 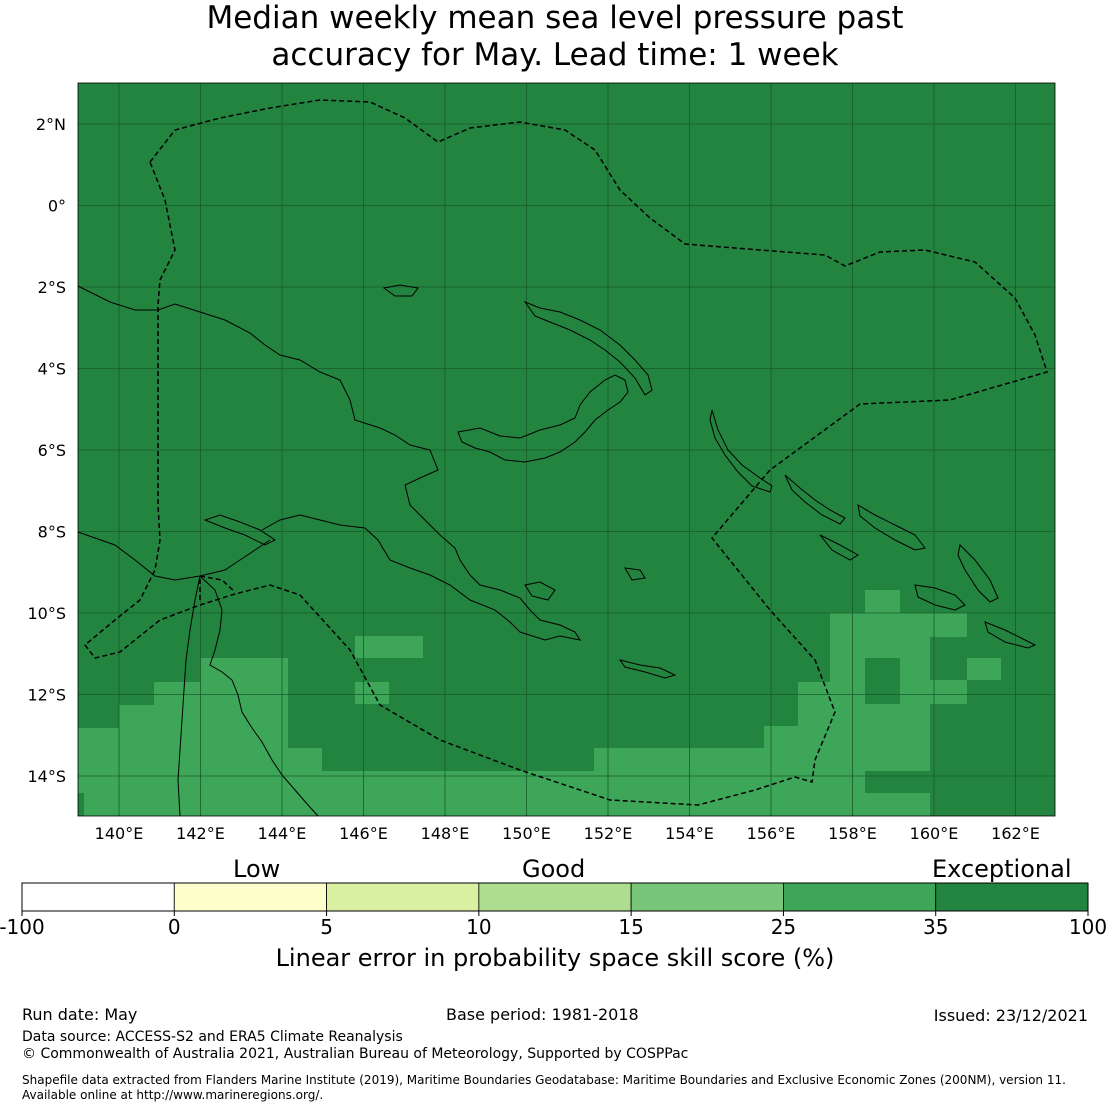 What do you see at coordinates (80, 1014) in the screenshot?
I see `run-date: Run date: May` at bounding box center [80, 1014].